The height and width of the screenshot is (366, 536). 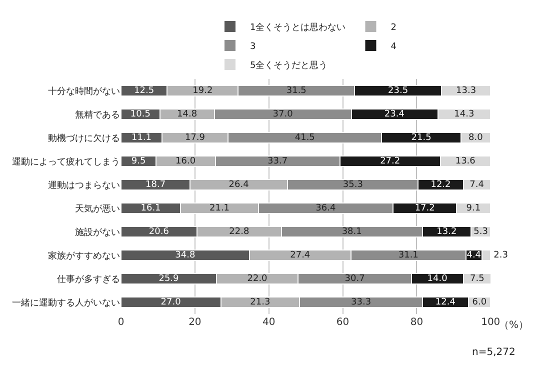 I want to click on x-tick-label: 60, so click(x=343, y=322).